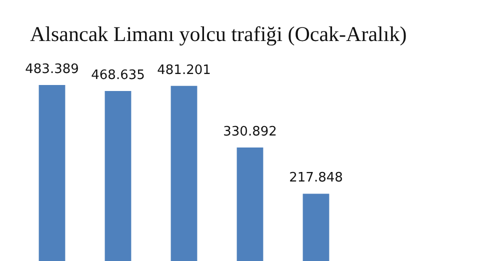  I want to click on data-label: 468.635, so click(118, 75).